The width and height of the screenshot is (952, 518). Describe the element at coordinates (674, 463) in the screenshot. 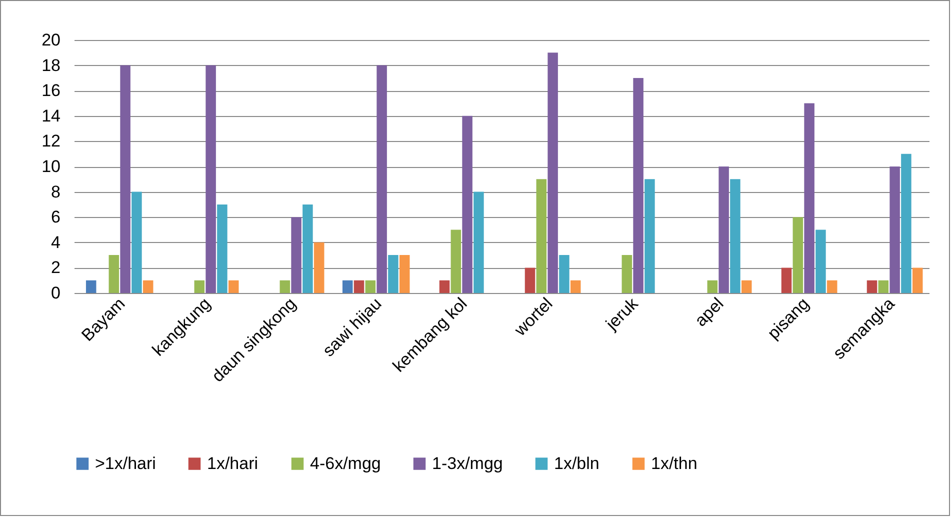

I see `legend-label: 1x/thn` at that location.